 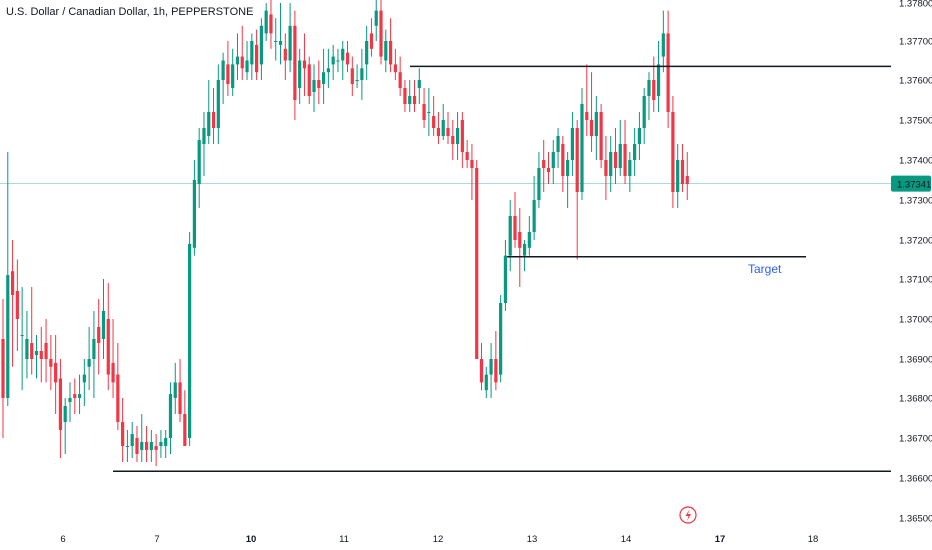 I want to click on current-price-label: 1.37341, so click(x=914, y=185).